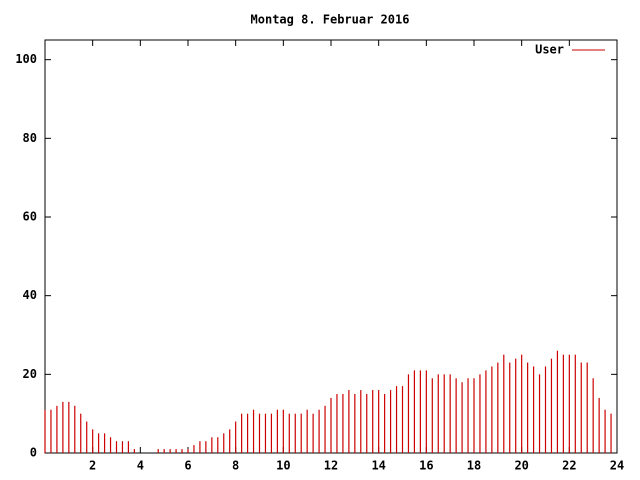 The height and width of the screenshot is (480, 640). What do you see at coordinates (30, 217) in the screenshot?
I see `y-tick-label: 60` at bounding box center [30, 217].